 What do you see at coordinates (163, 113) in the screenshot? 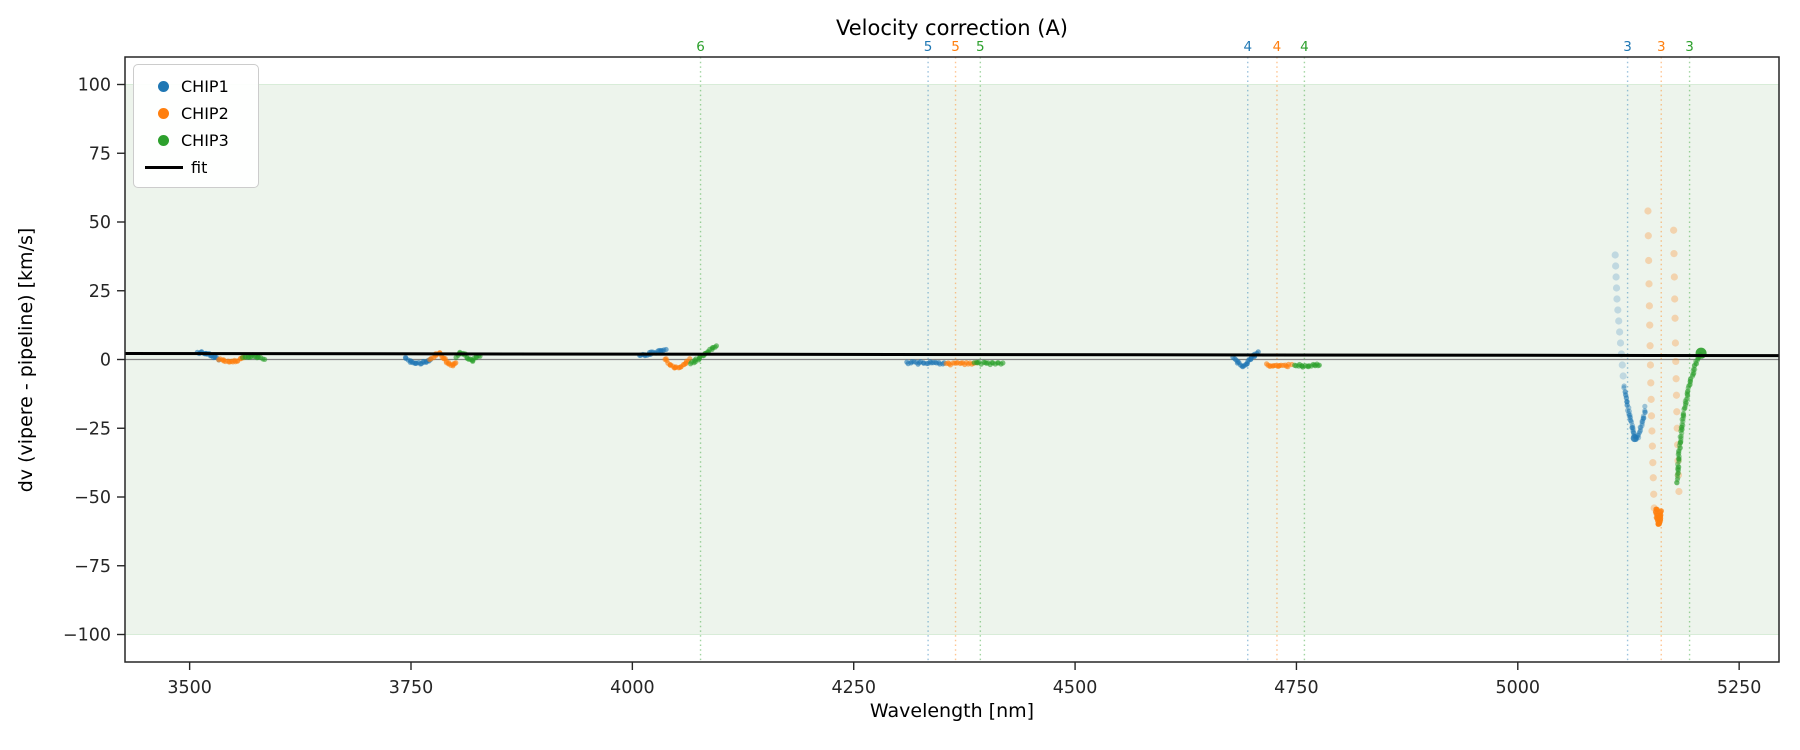
I see `chip2-marker-icon` at bounding box center [163, 113].